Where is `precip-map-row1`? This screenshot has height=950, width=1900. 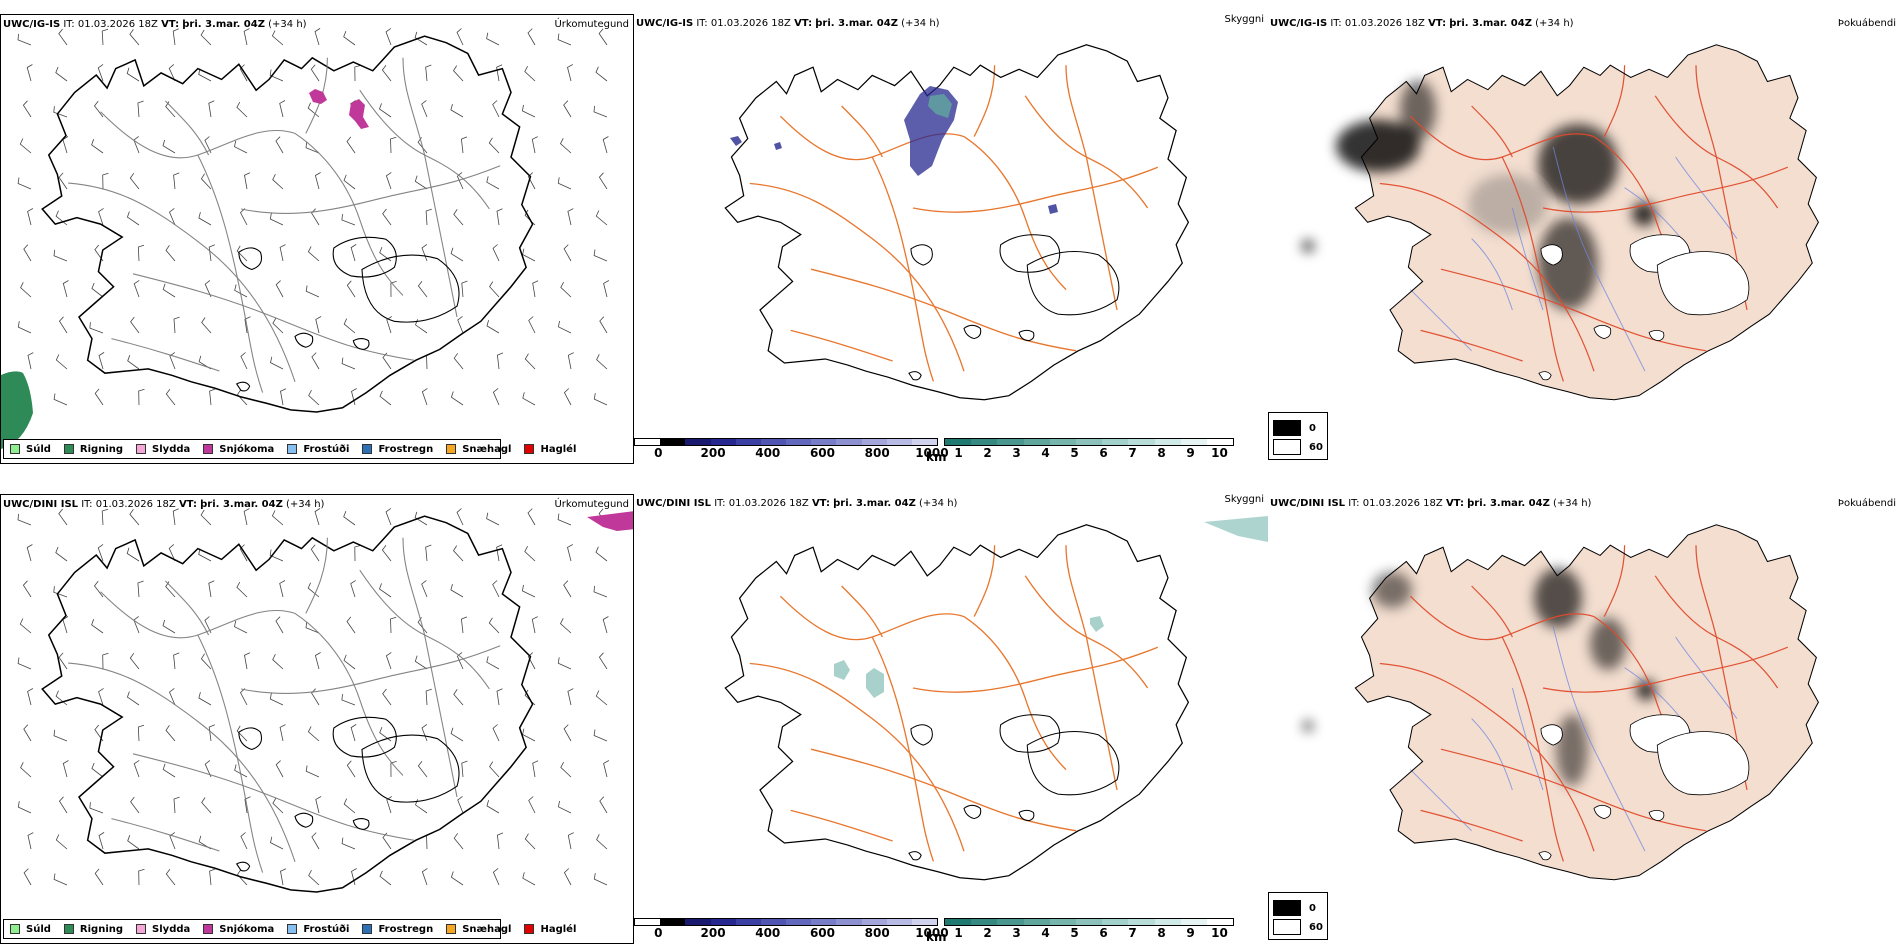
precip-map-row1 is located at coordinates (305, 238).